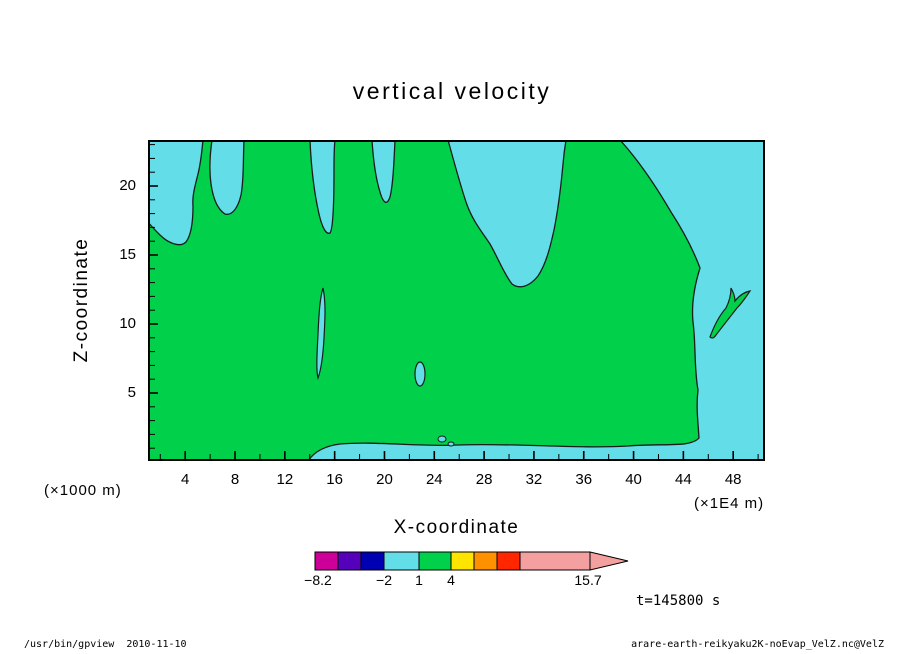  What do you see at coordinates (507, 214) in the screenshot?
I see `contour-region-cyan-mid-lobe` at bounding box center [507, 214].